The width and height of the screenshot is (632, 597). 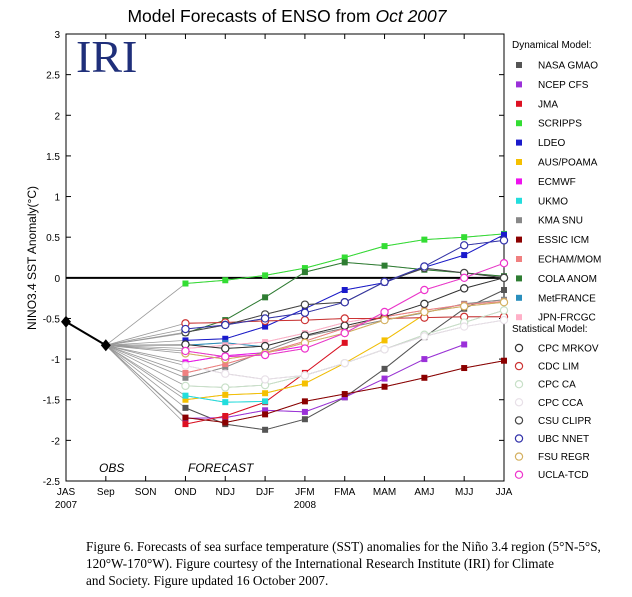 I want to click on legend-label: CPC MRKOV, so click(x=568, y=349).